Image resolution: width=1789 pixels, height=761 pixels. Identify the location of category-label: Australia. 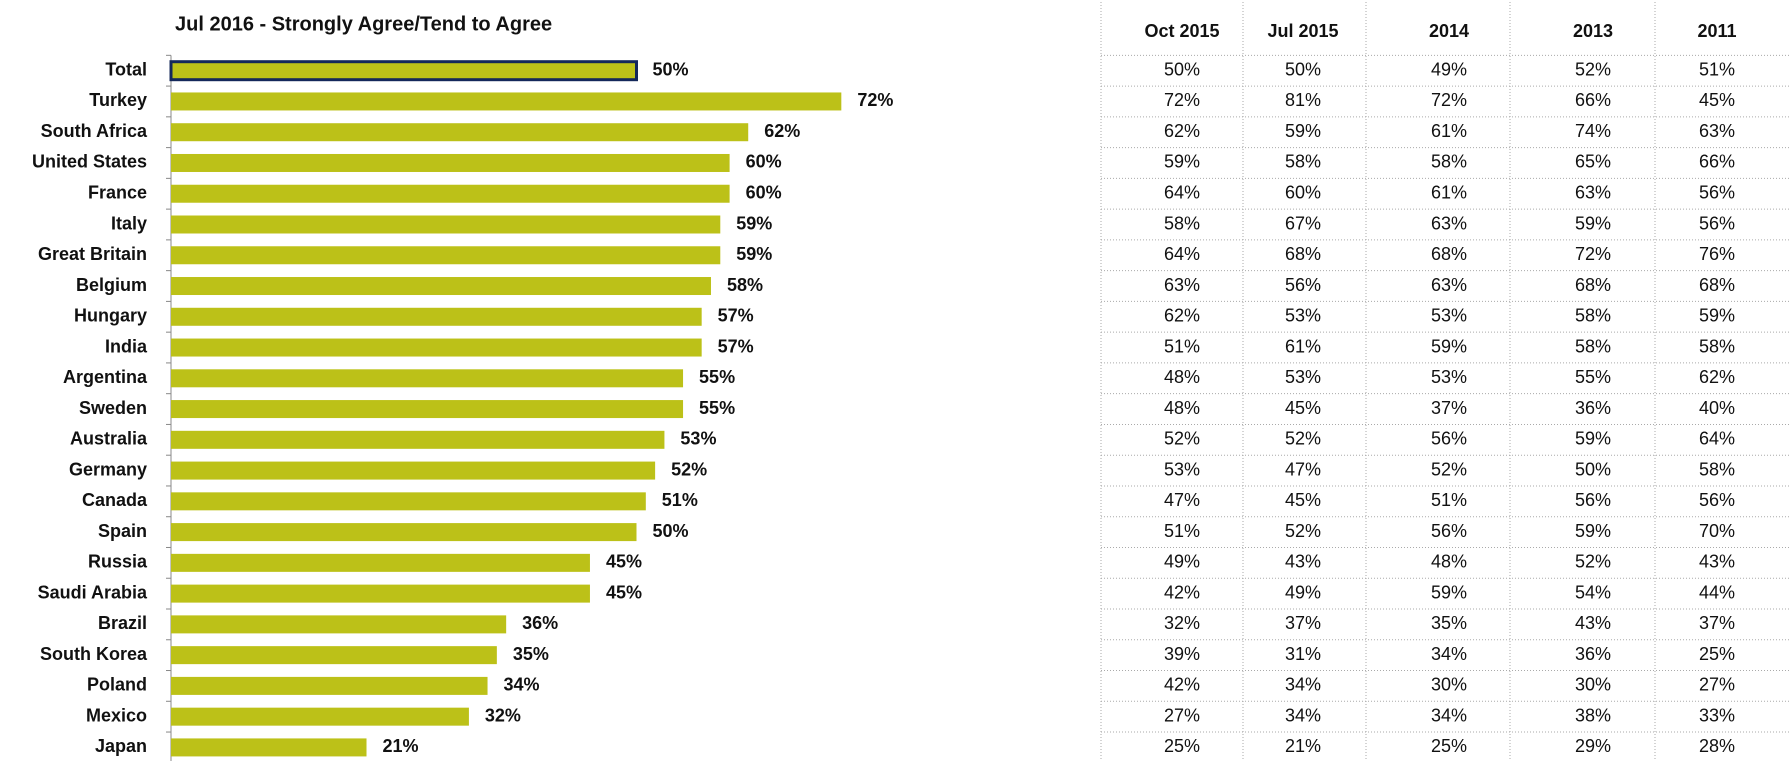
(109, 439).